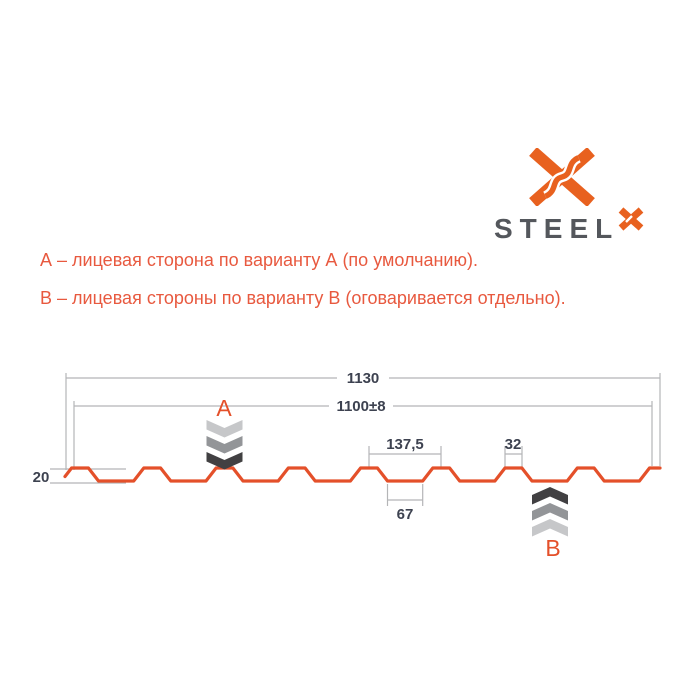 Image resolution: width=700 pixels, height=700 pixels. I want to click on dim-cover-width: 1100±8, so click(363, 406).